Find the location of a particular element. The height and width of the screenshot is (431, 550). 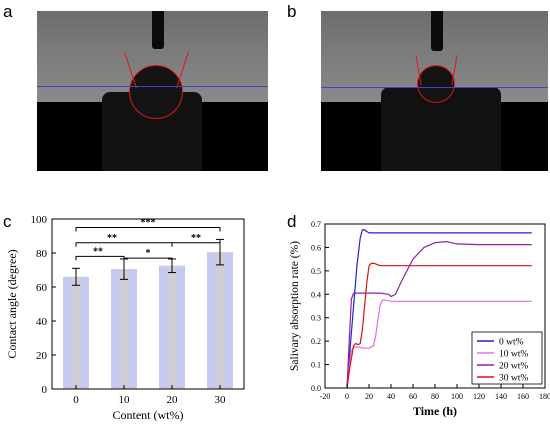

panel-label-b: b is located at coordinates (291, 12).